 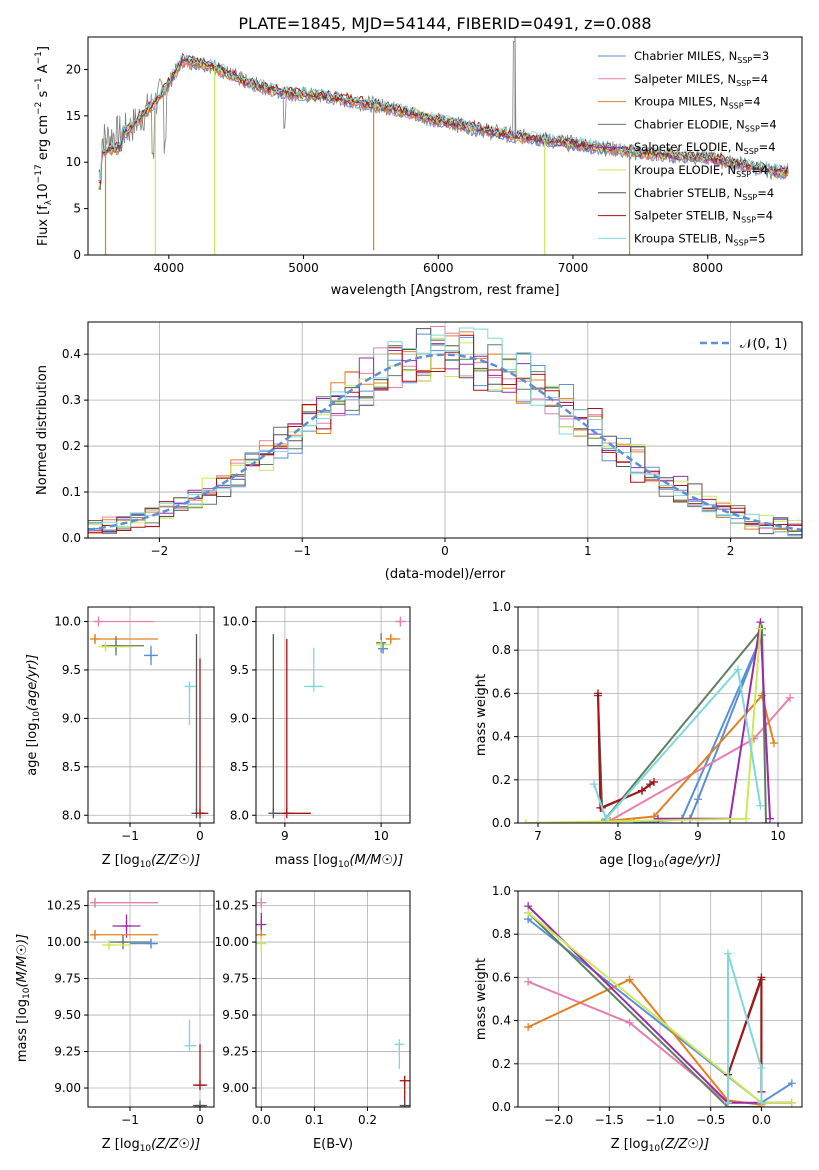 What do you see at coordinates (71, 718) in the screenshot?
I see `y-tick-label: 9.0` at bounding box center [71, 718].